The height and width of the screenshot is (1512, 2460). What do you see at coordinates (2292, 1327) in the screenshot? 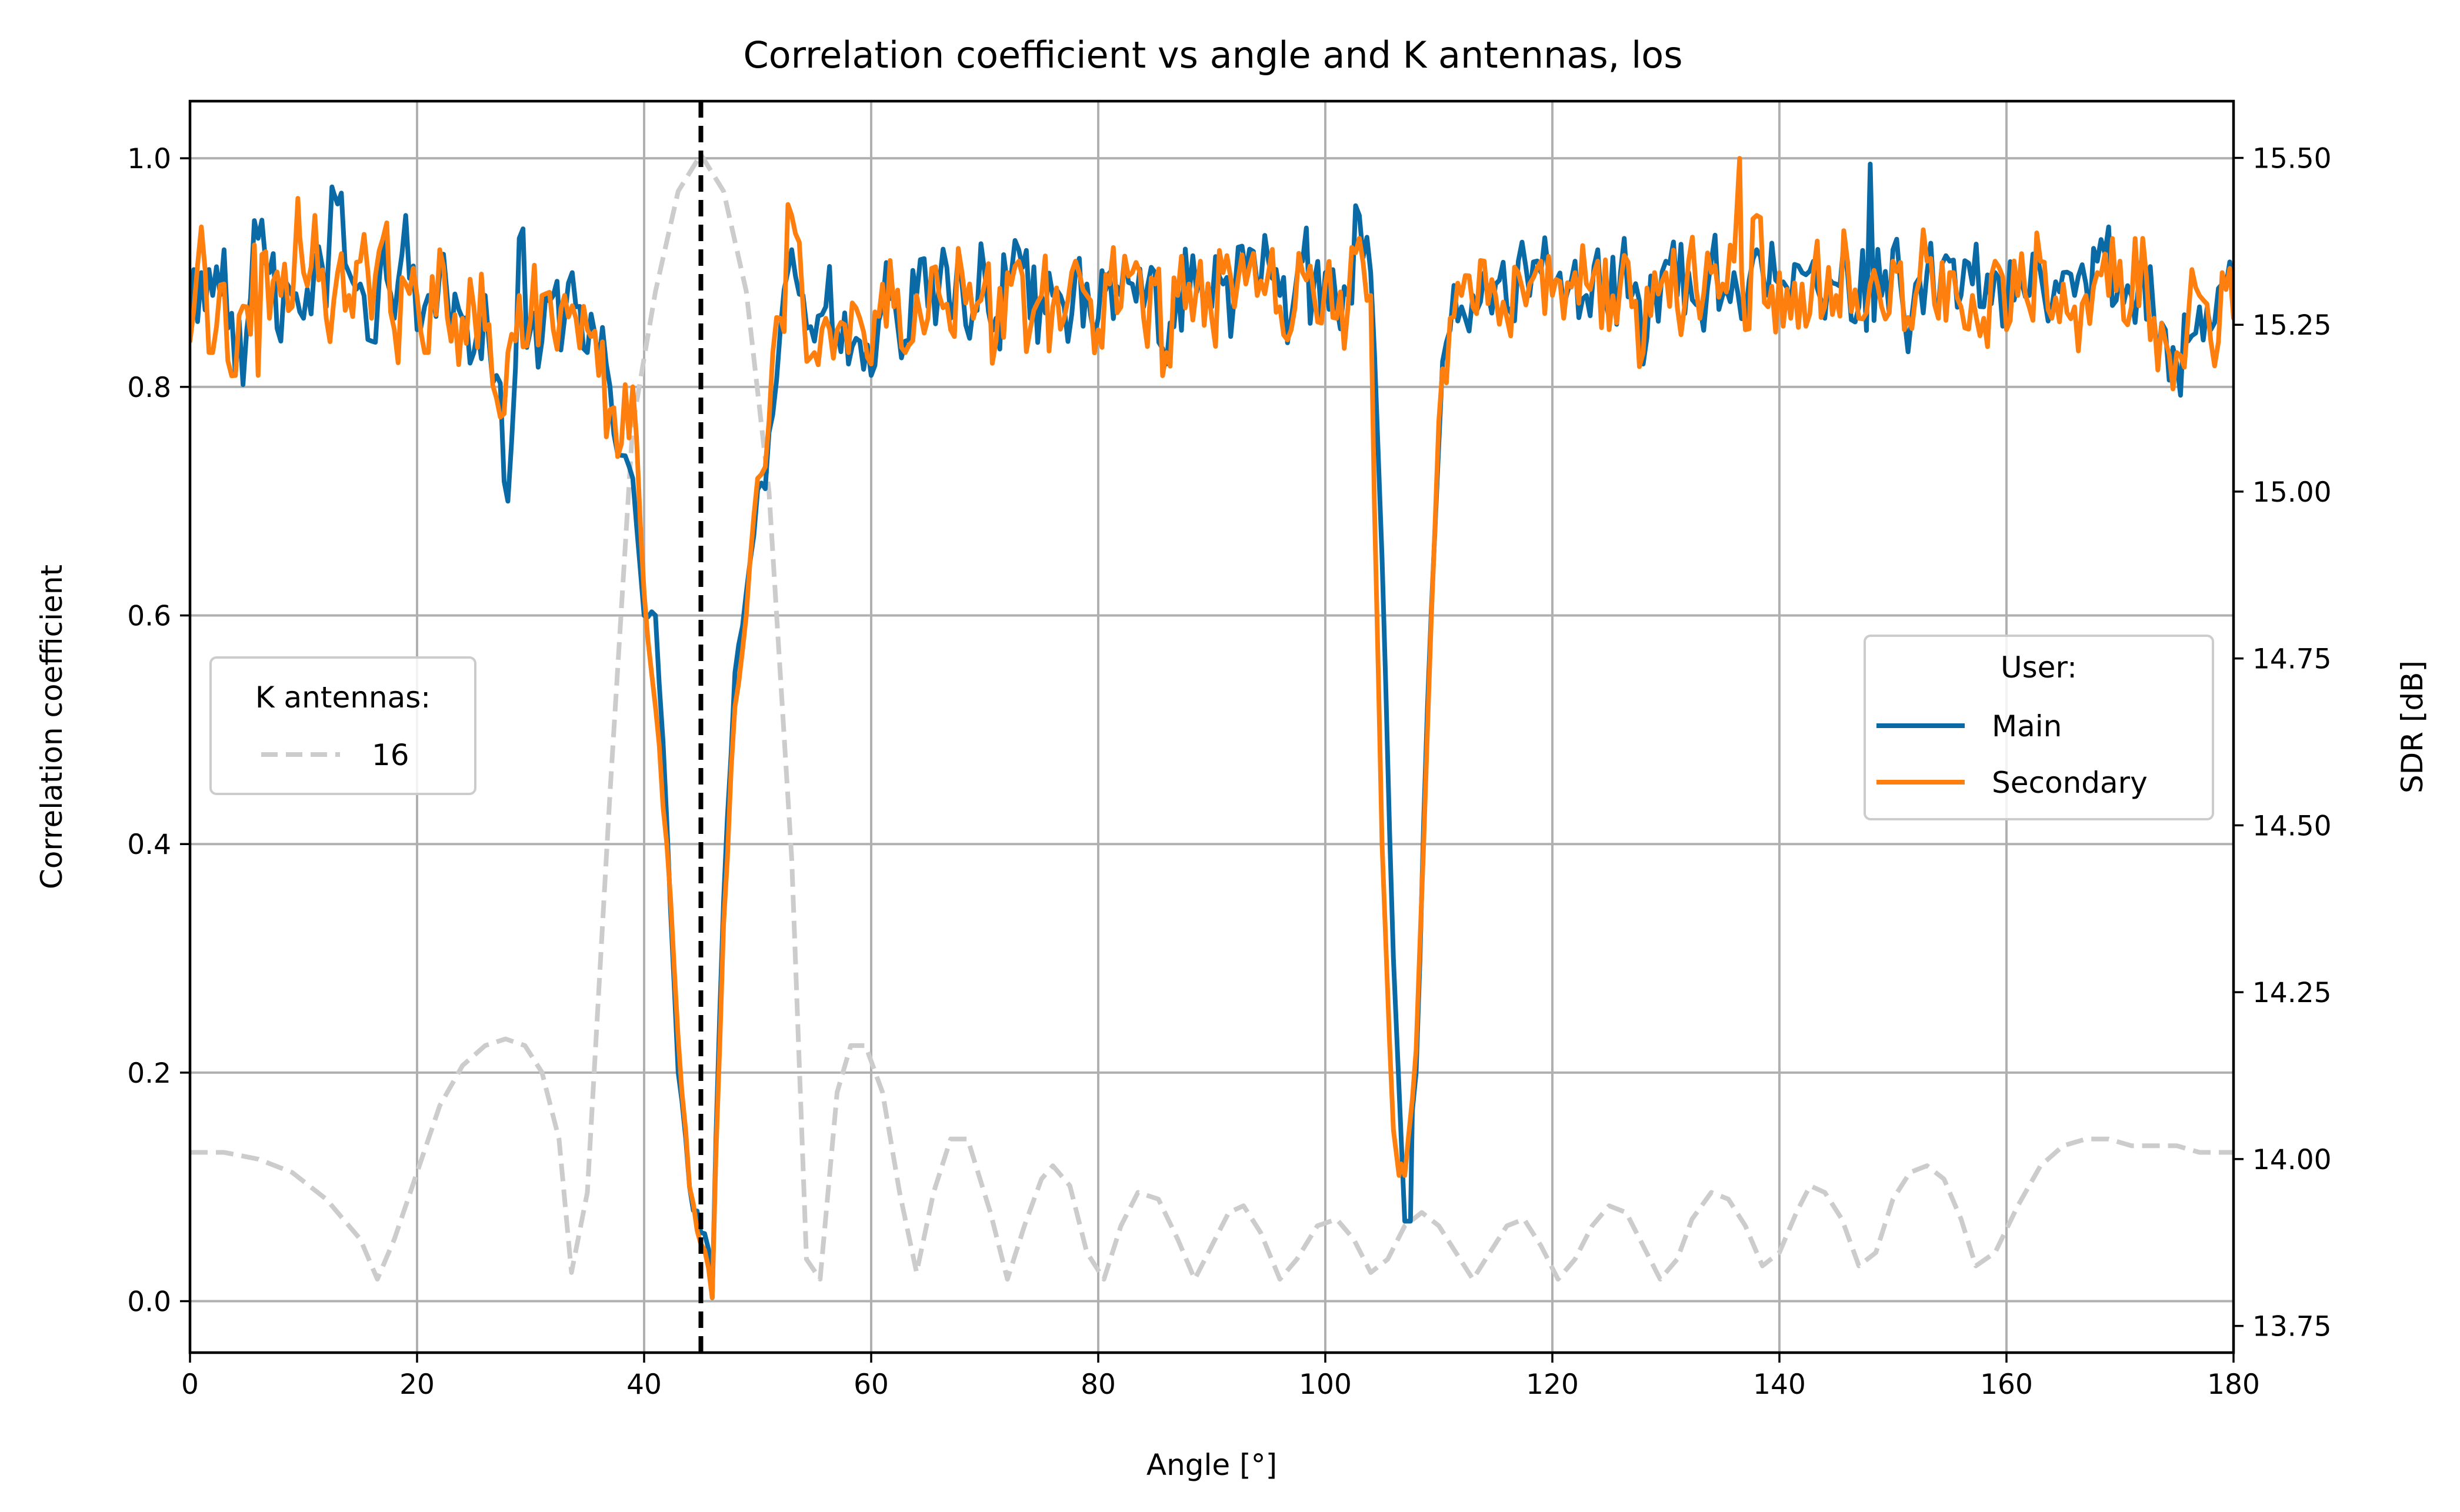
I see `y2-tick-label: 13.75` at bounding box center [2292, 1327].